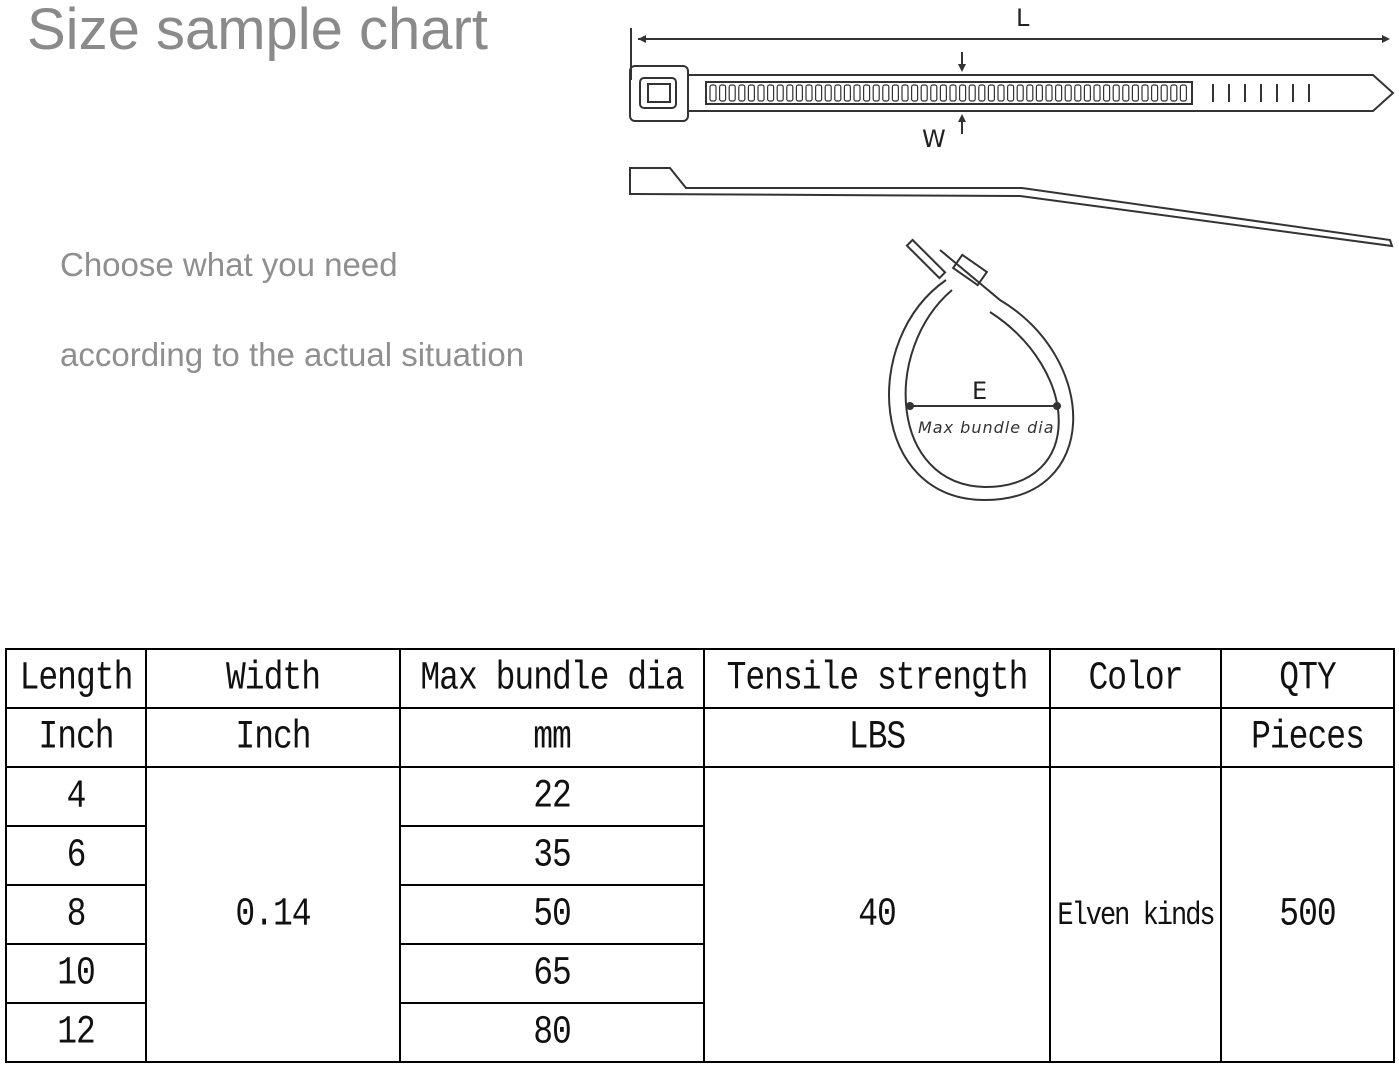 This screenshot has height=1082, width=1399. I want to click on tie-strap-top, so click(1041, 93).